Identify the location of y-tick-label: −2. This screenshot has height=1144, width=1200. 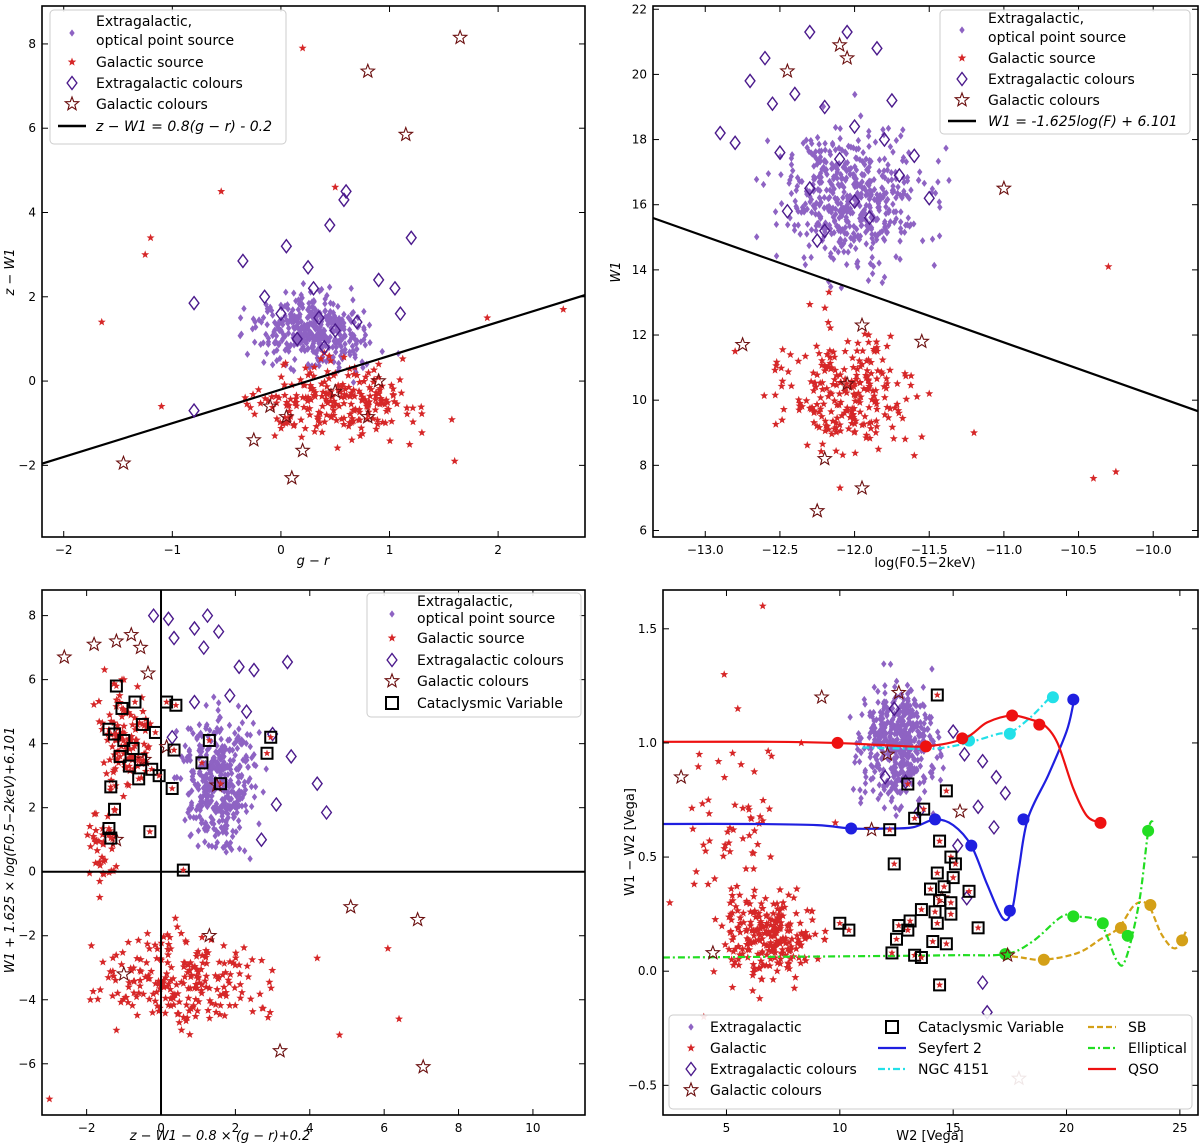
(27, 936).